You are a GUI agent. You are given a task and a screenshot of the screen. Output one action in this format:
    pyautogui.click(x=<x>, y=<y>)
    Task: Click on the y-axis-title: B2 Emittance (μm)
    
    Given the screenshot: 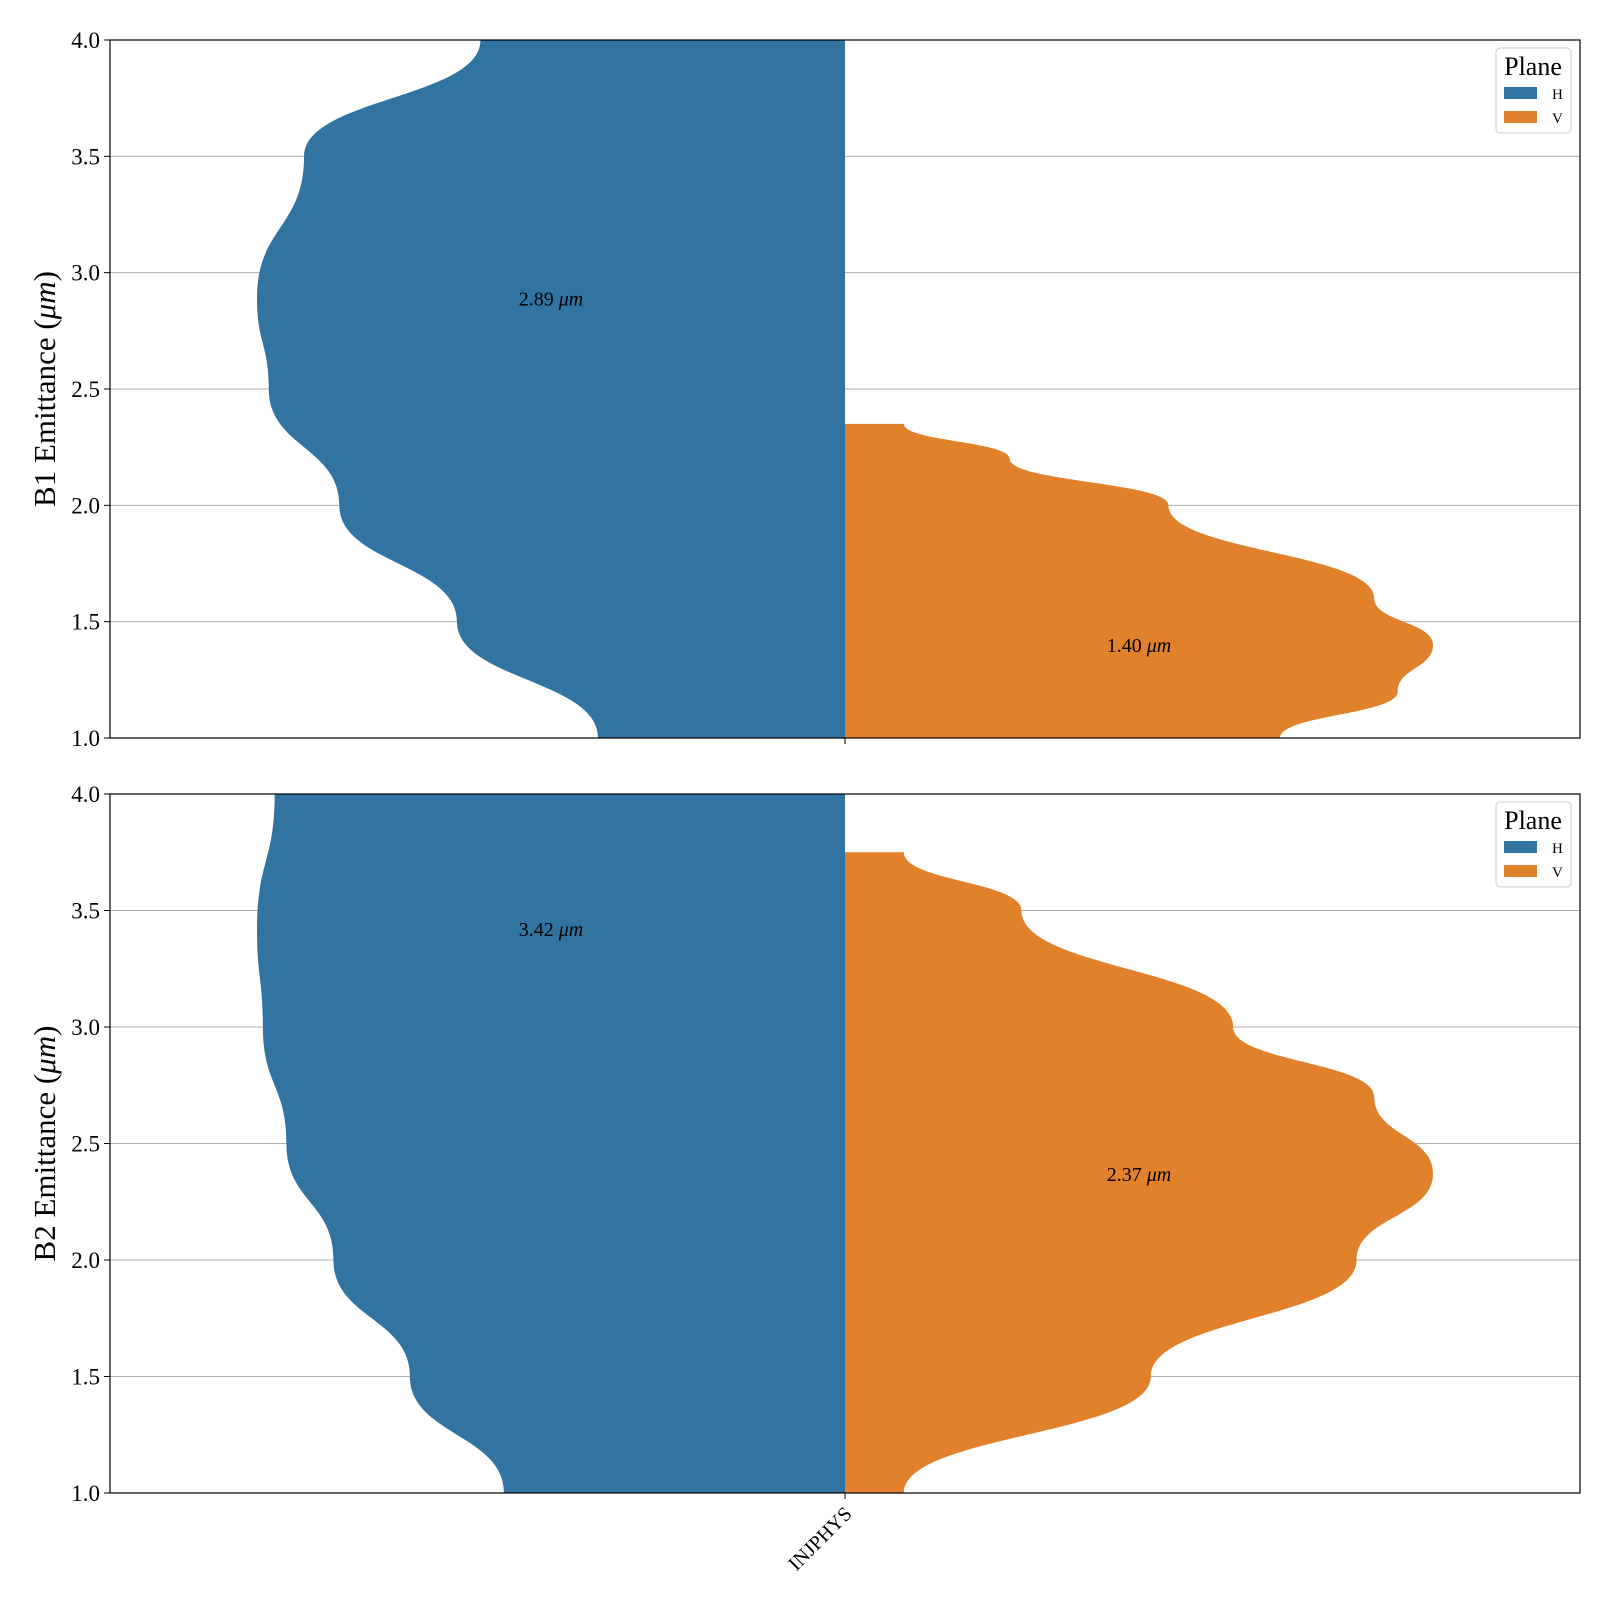 What is the action you would take?
    pyautogui.click(x=44, y=1144)
    